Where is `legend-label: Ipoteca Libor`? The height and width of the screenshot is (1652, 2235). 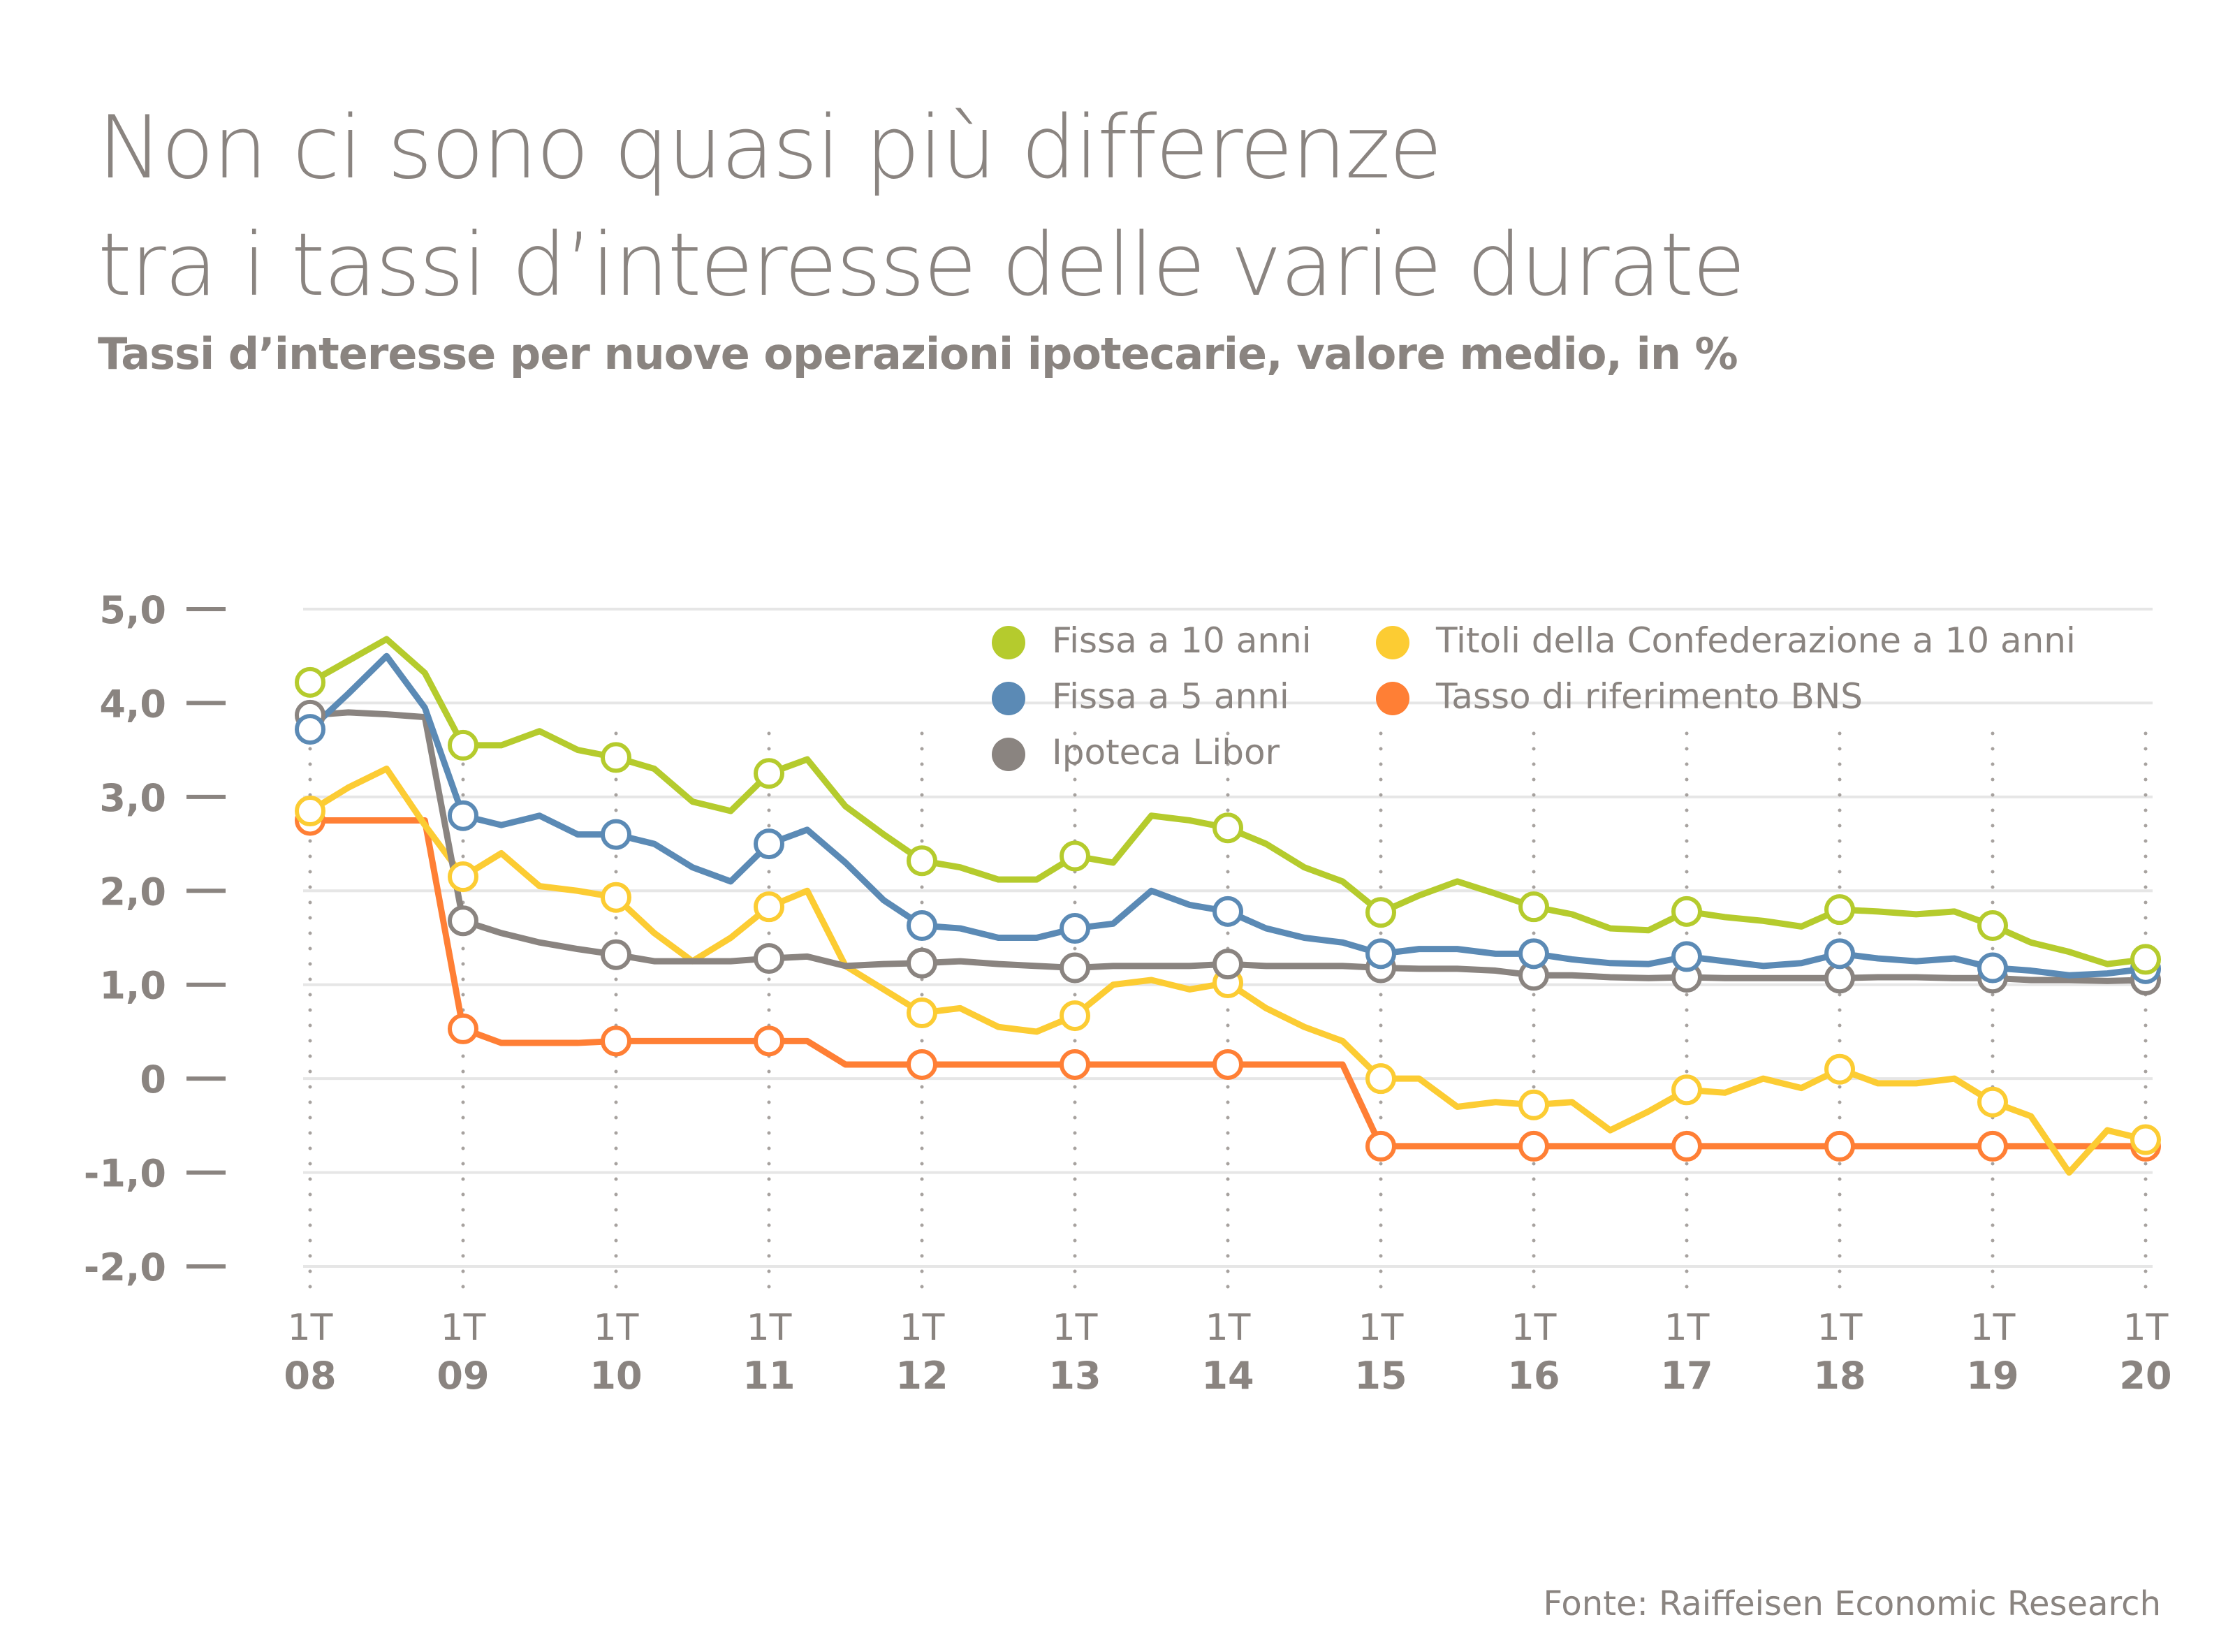
legend-label: Ipoteca Libor is located at coordinates (1166, 752).